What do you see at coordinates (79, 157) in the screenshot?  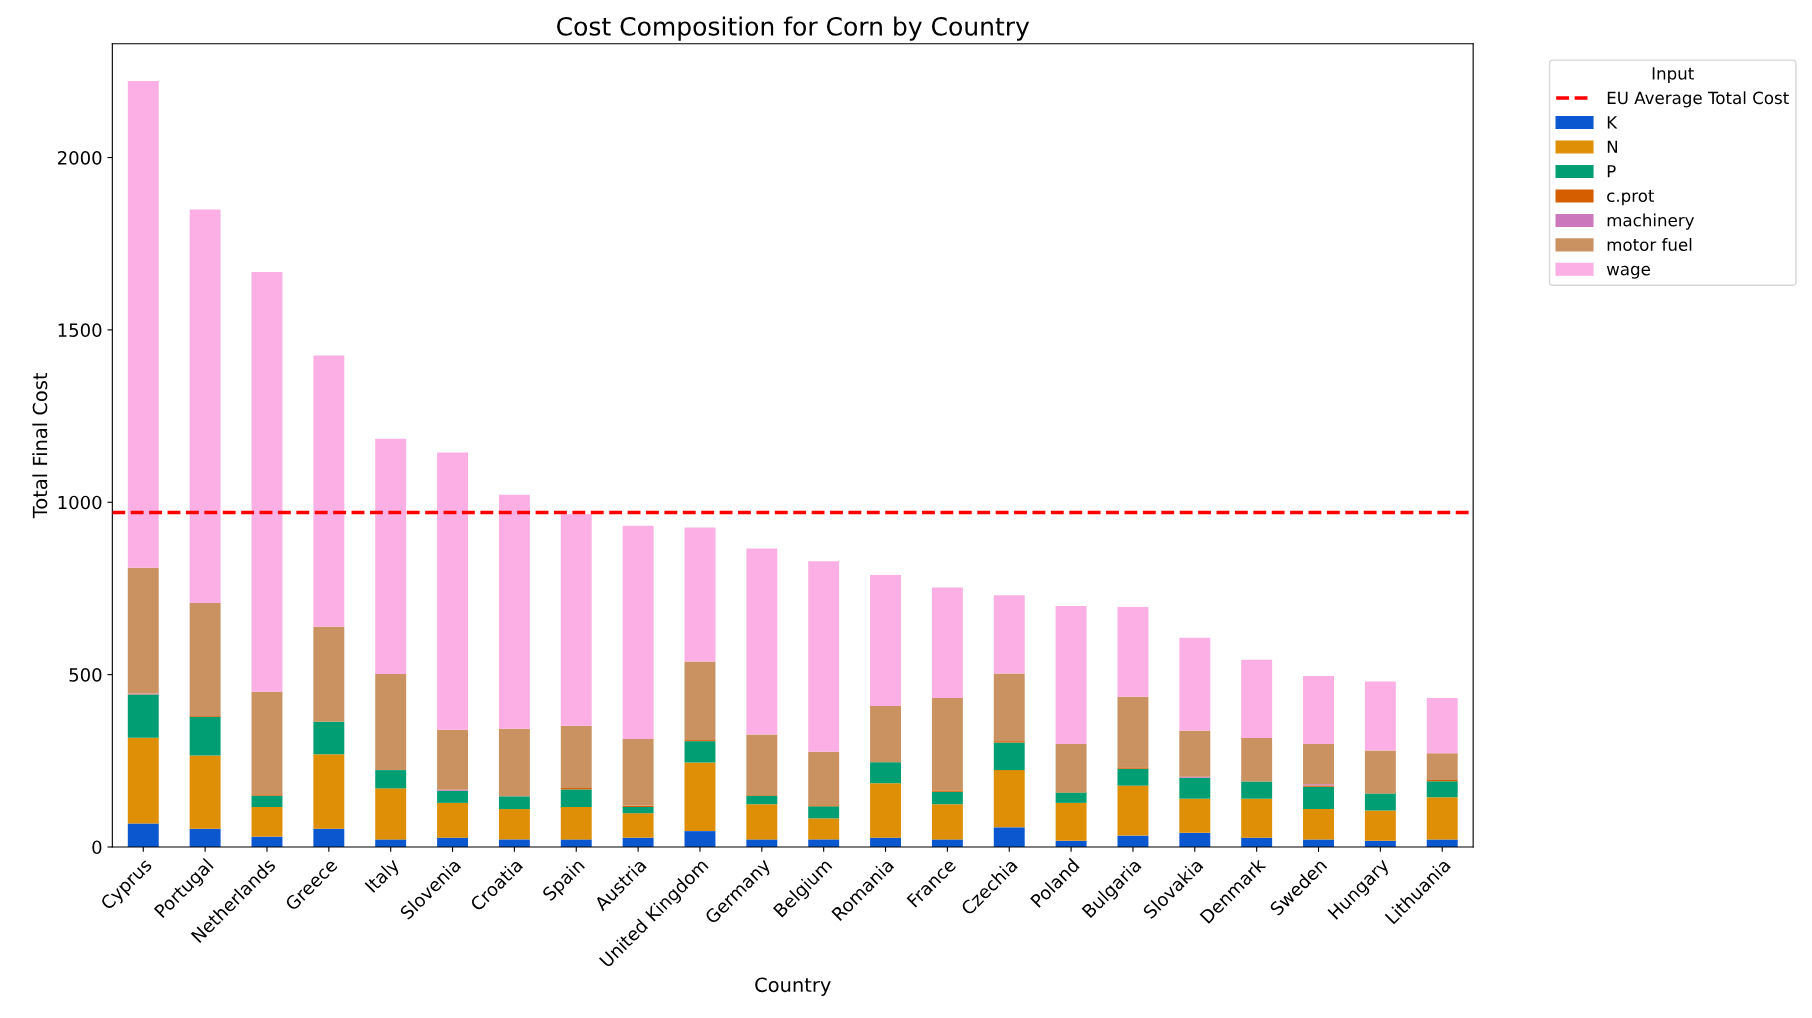 I see `y-tick-label: 2000` at bounding box center [79, 157].